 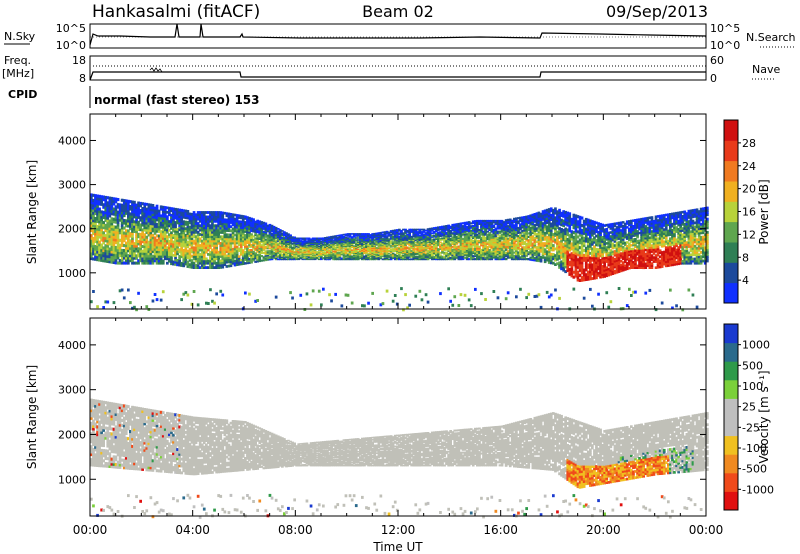 I want to click on colorbar-tick-label: 1000, so click(x=756, y=345).